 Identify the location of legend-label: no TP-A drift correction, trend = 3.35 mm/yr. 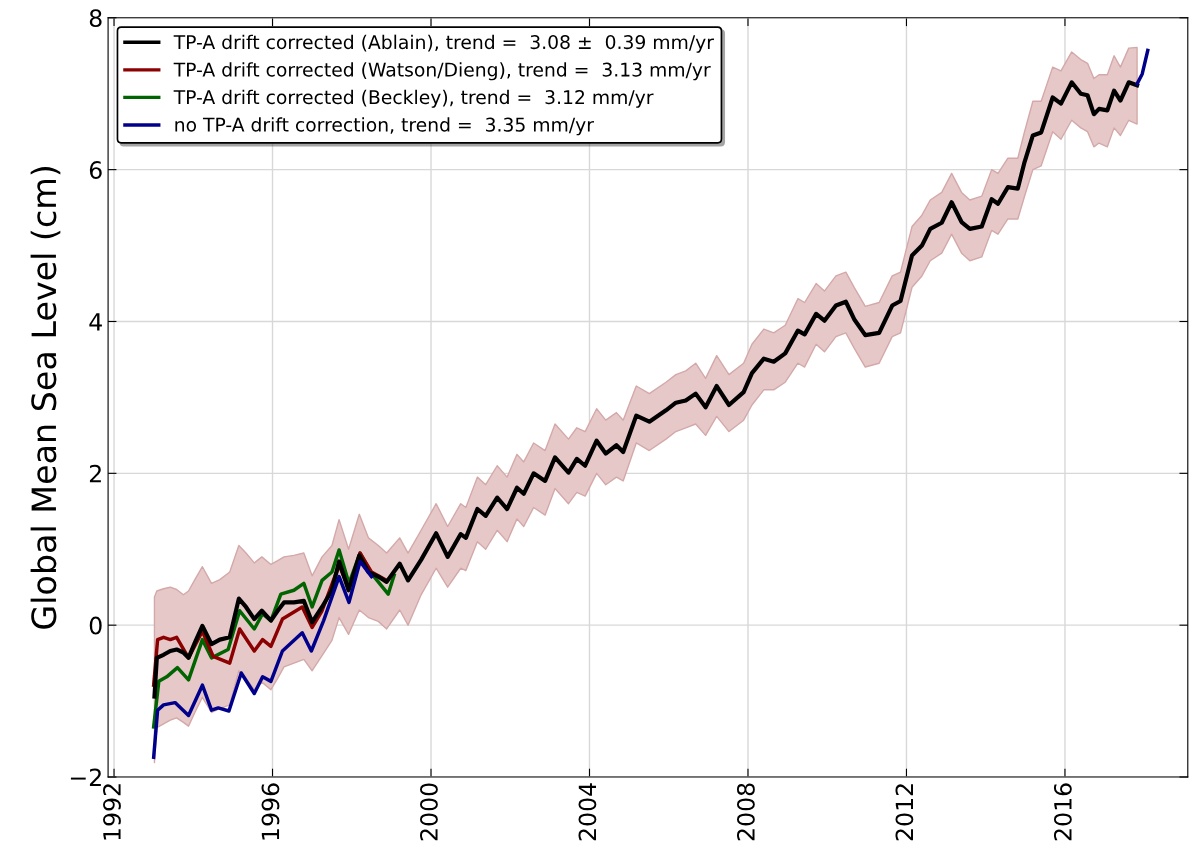
(384, 126).